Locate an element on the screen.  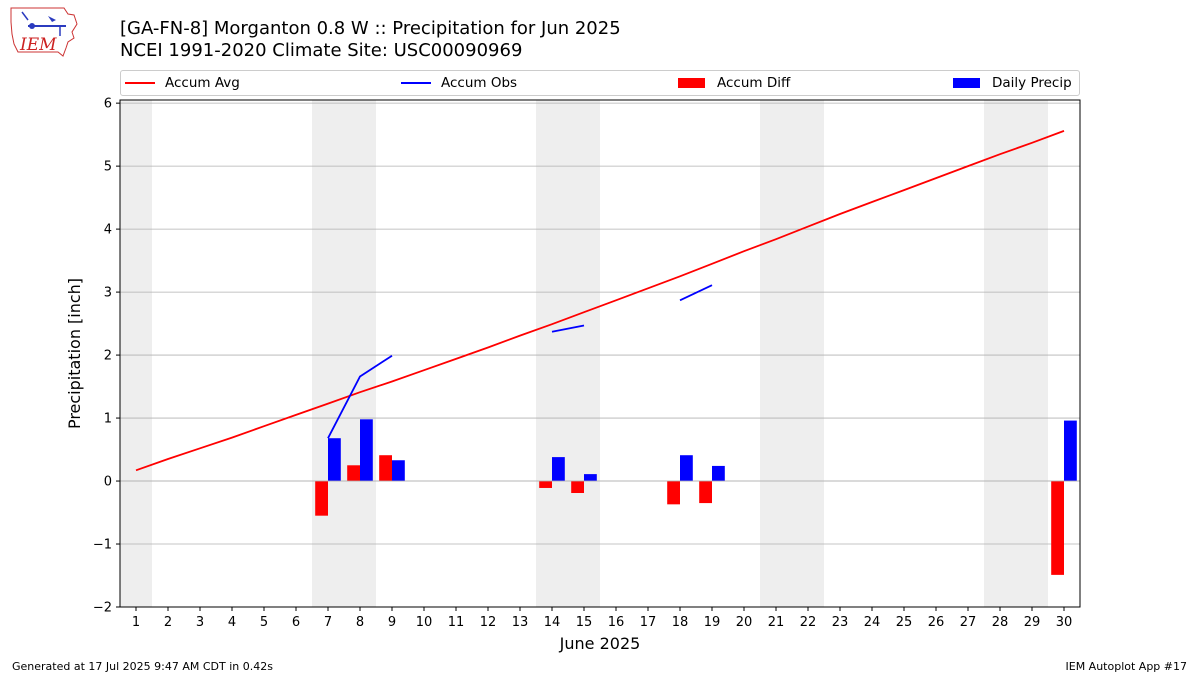
legend-label-accum-obs: Accum Obs is located at coordinates (479, 83).